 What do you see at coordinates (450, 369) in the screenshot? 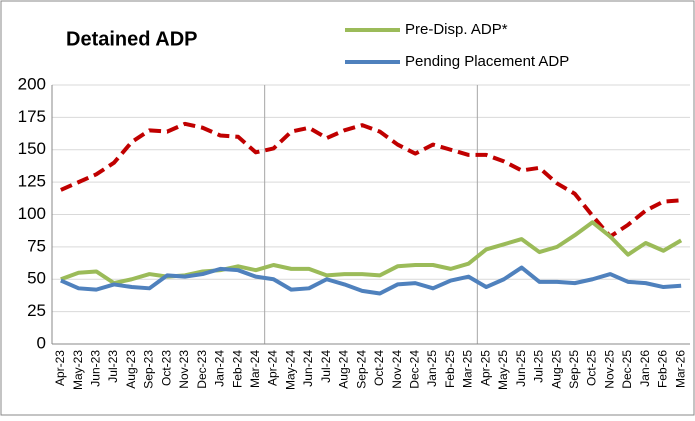
I see `x-tick-label: Feb-25` at bounding box center [450, 369].